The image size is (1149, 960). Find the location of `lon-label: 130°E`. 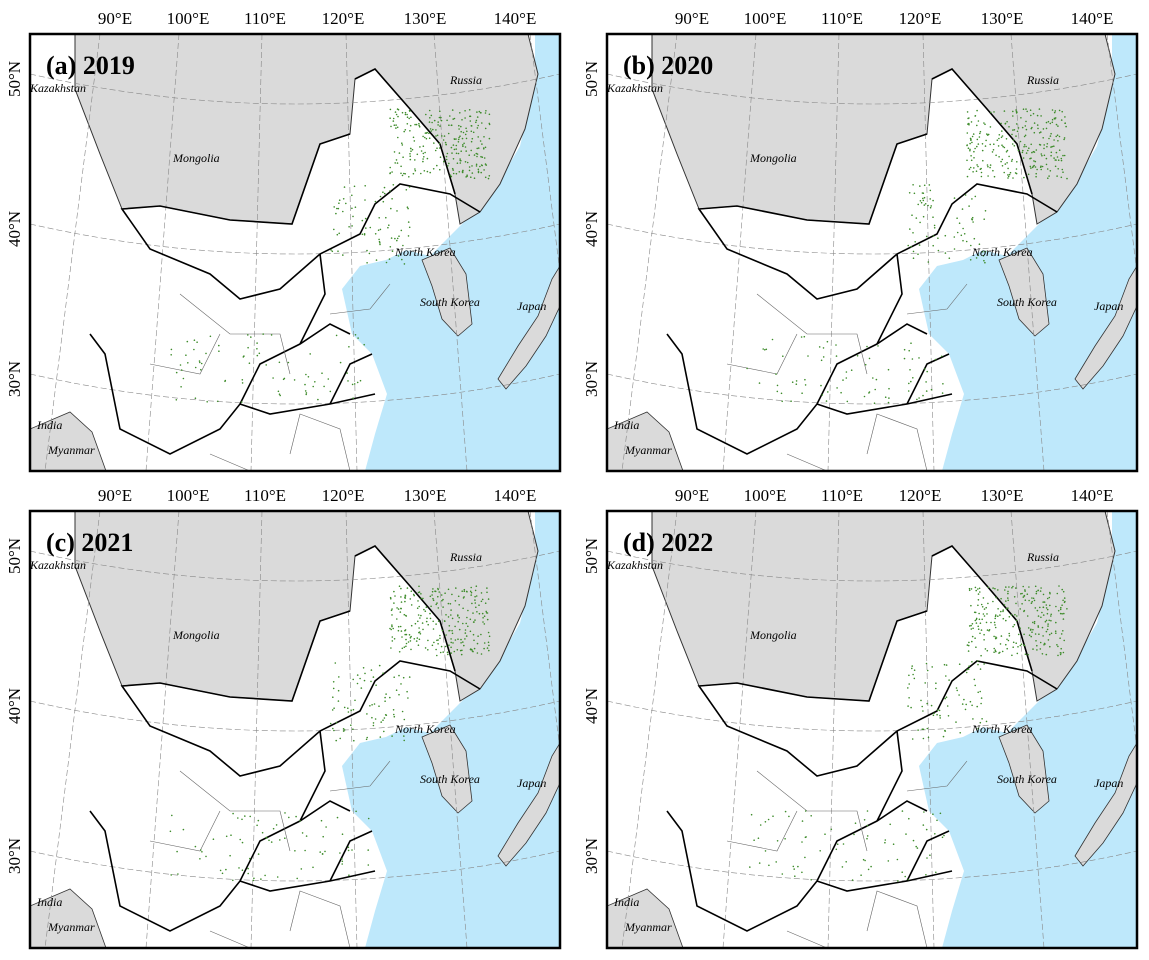

lon-label: 130°E is located at coordinates (1002, 18).